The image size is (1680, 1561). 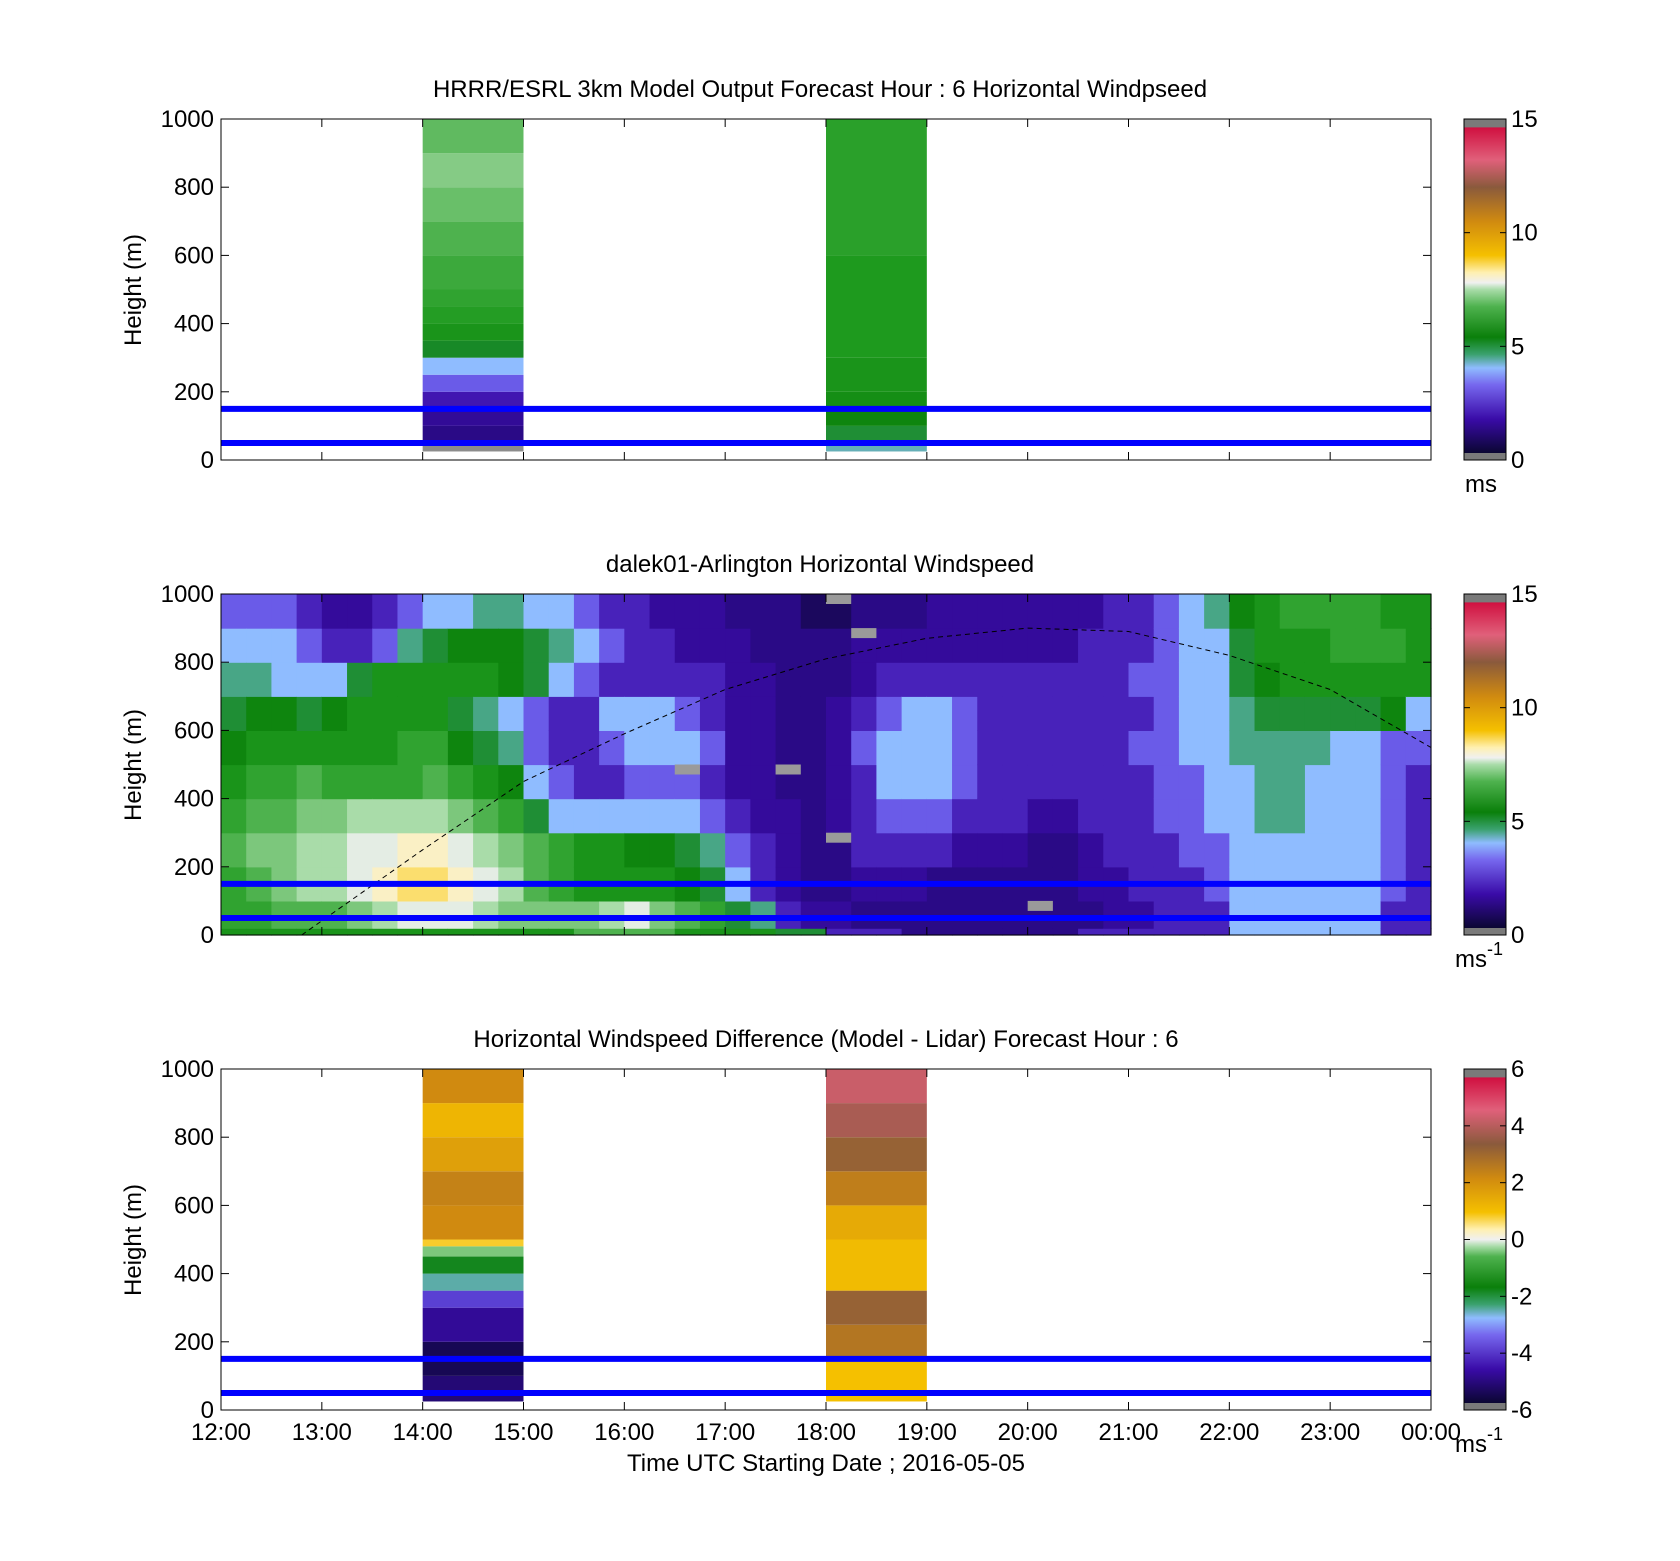 I want to click on y-tick-label: 0, so click(x=207, y=1410).